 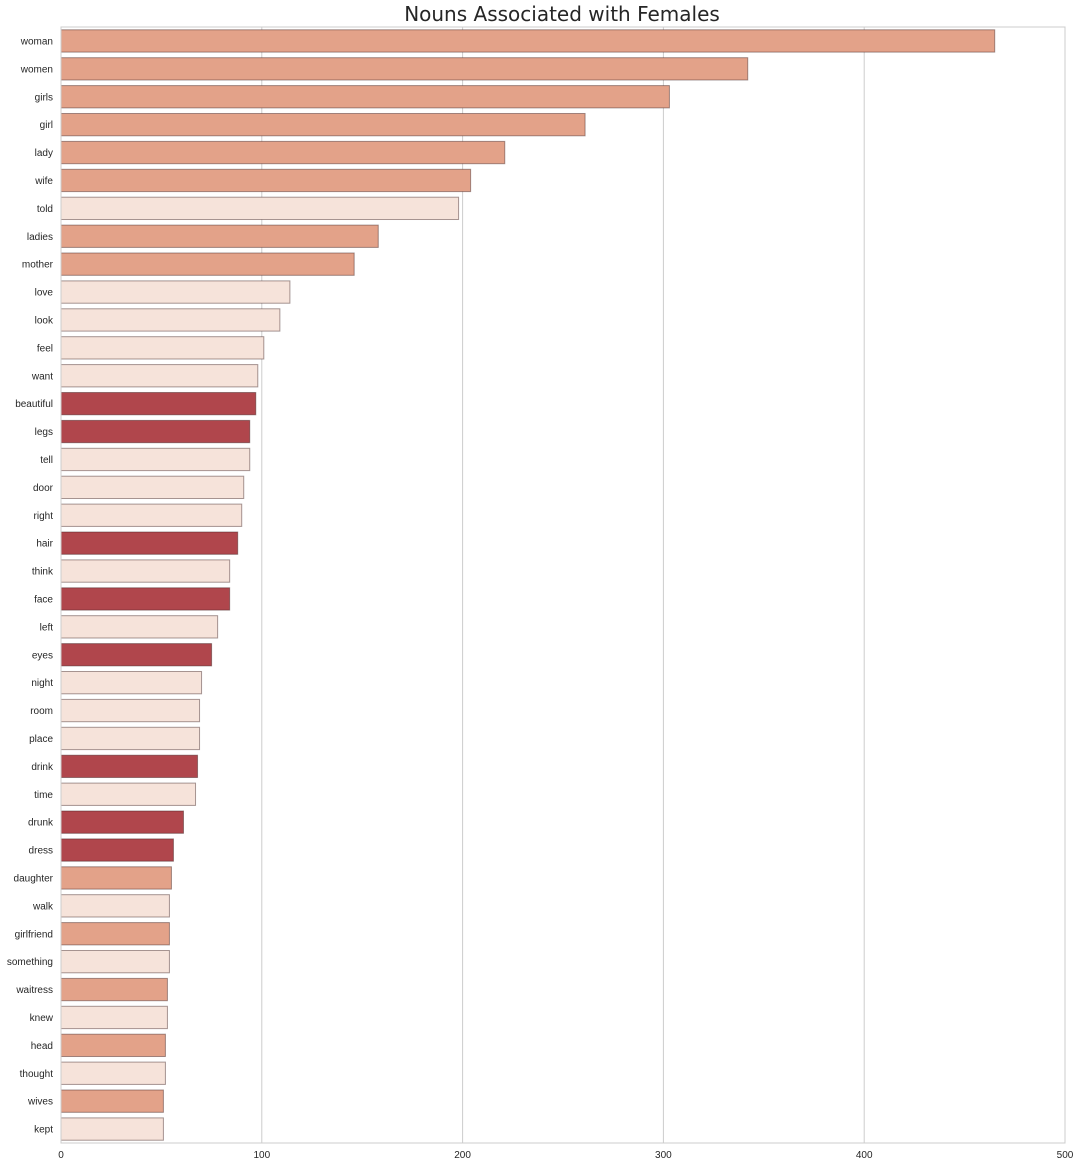 What do you see at coordinates (41, 739) in the screenshot?
I see `y-tick-label: place` at bounding box center [41, 739].